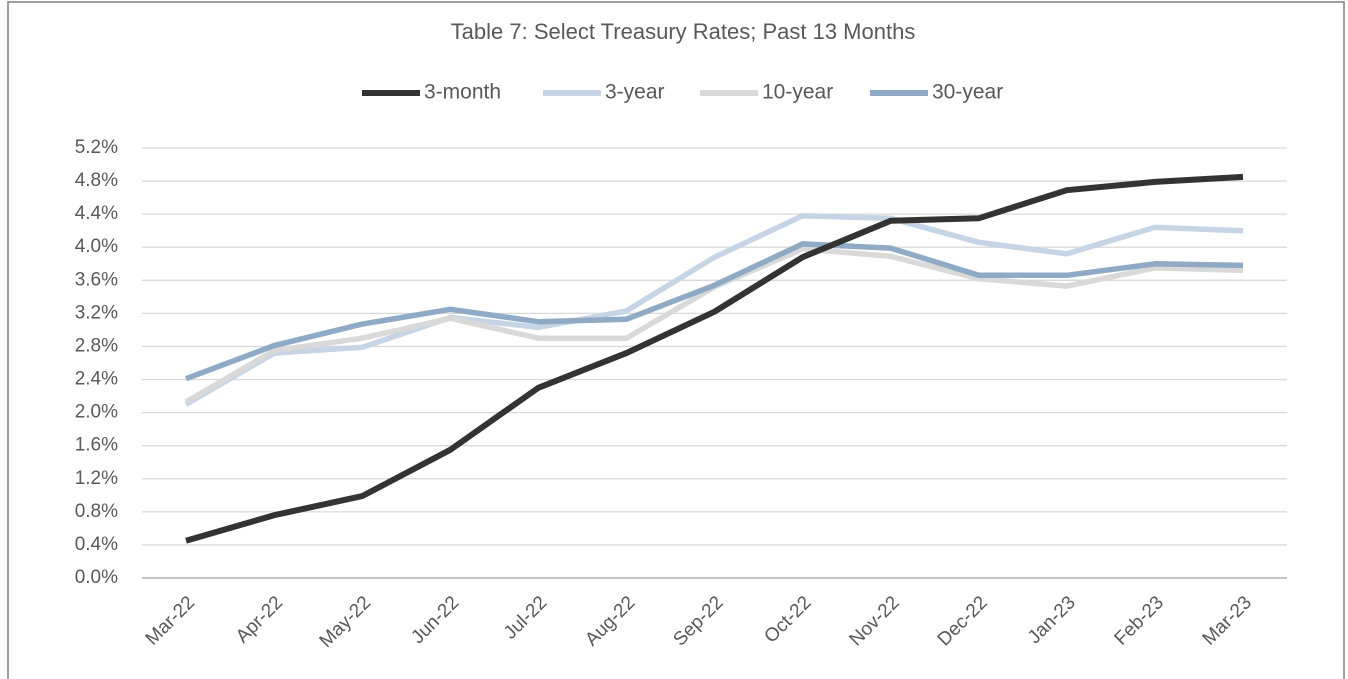 The height and width of the screenshot is (679, 1348). What do you see at coordinates (96, 213) in the screenshot?
I see `y-tick-label: 4.4%` at bounding box center [96, 213].